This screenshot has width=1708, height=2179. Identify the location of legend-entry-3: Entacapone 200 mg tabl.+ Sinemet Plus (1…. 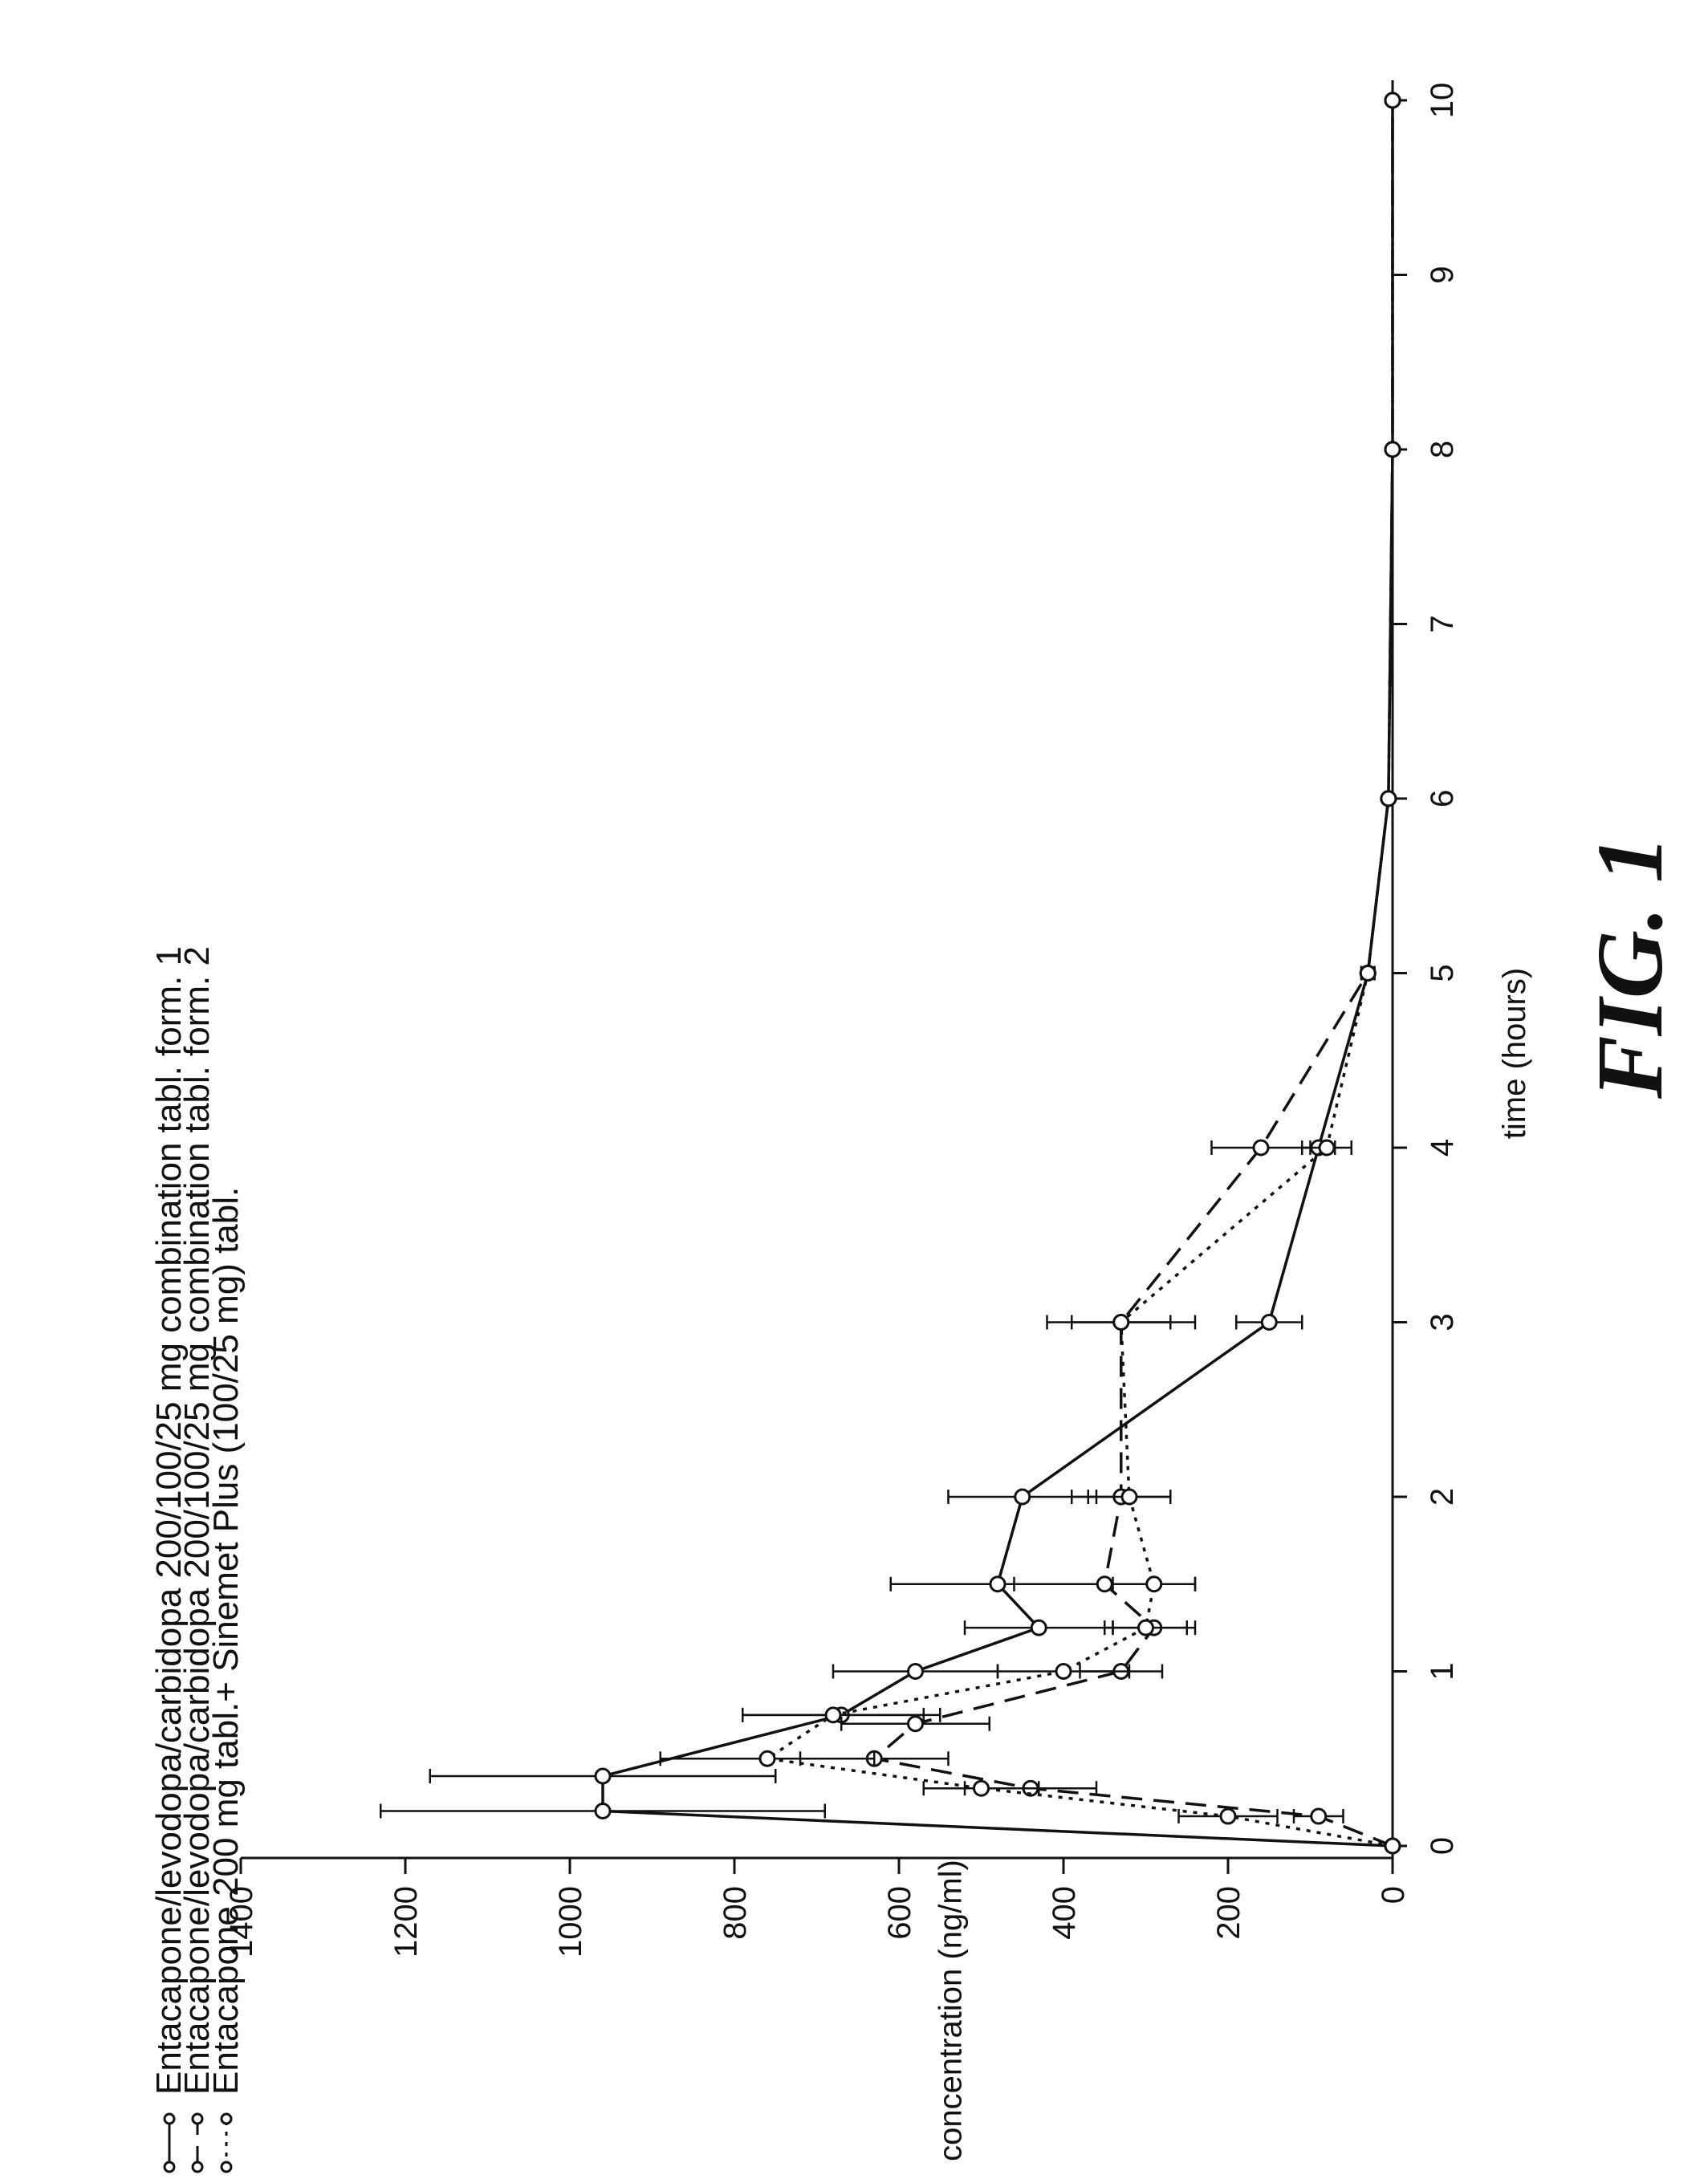
(226, 1679).